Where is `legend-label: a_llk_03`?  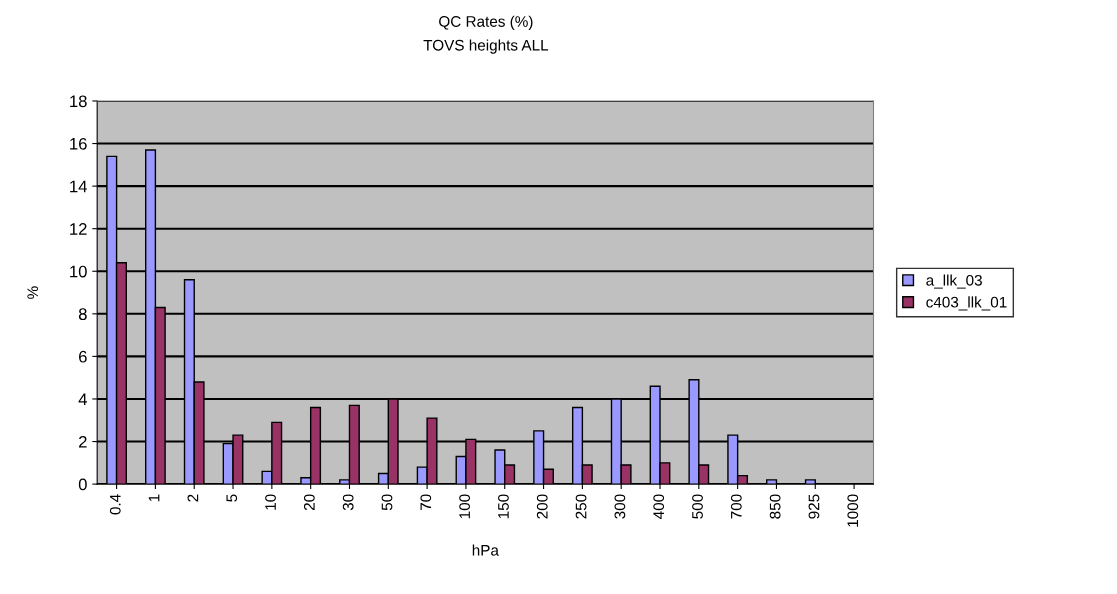 legend-label: a_llk_03 is located at coordinates (954, 281).